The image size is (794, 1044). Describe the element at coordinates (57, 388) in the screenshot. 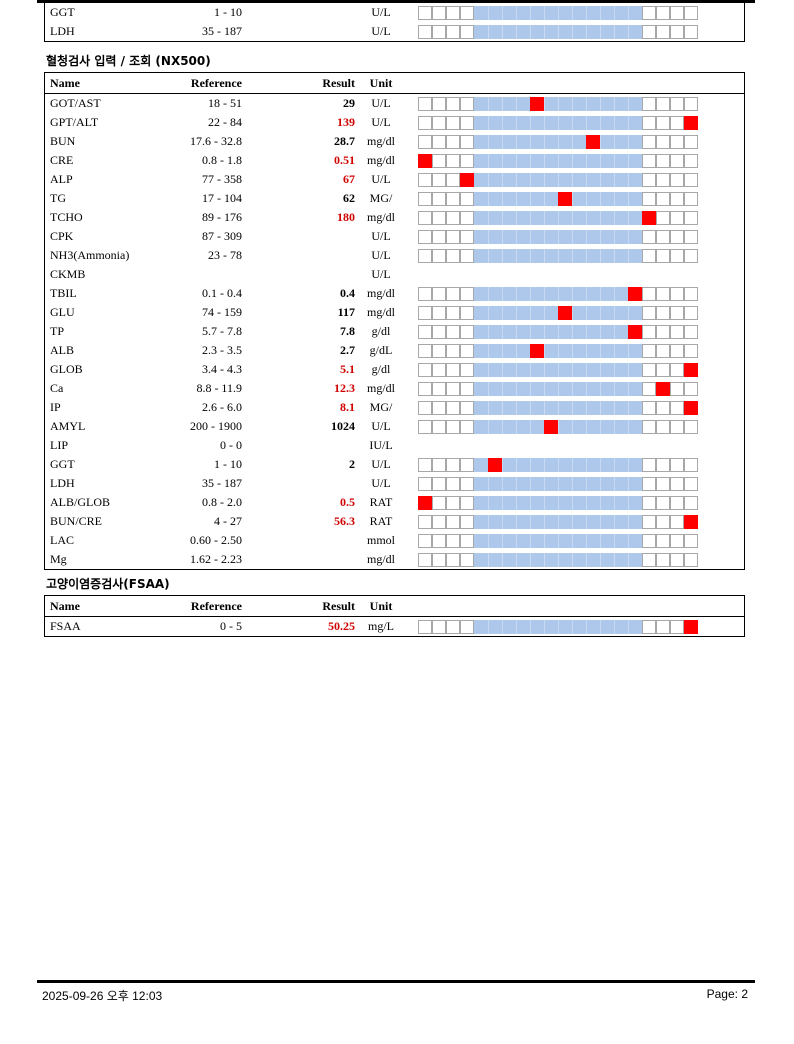

I see `test-name: Ca` at that location.